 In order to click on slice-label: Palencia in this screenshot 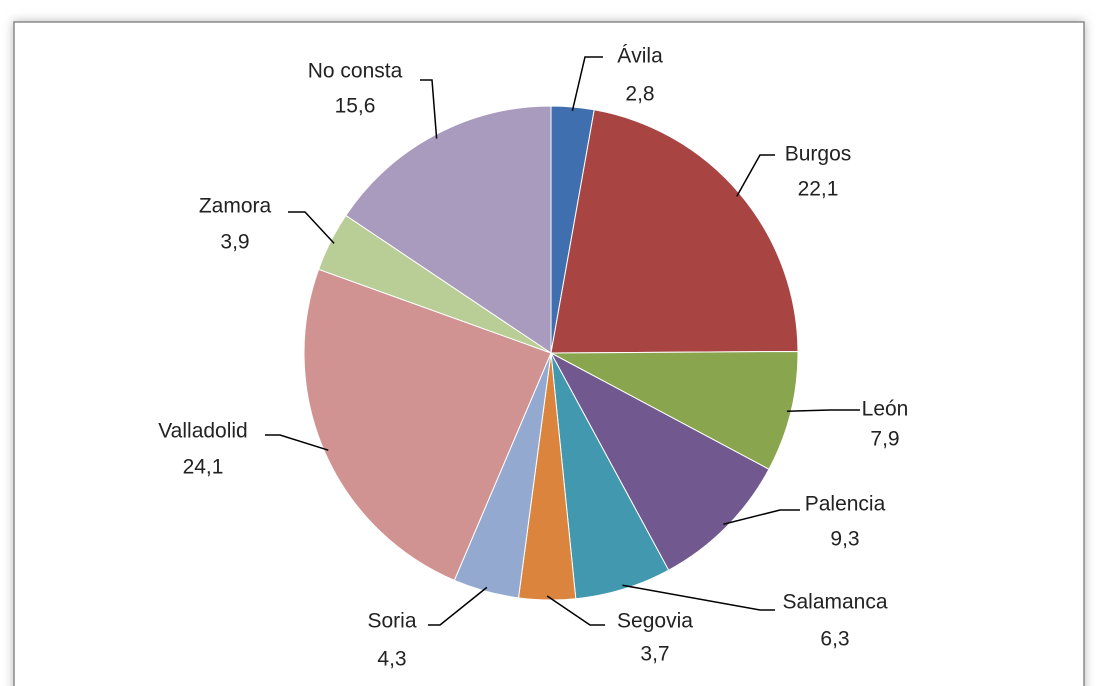, I will do `click(845, 504)`.